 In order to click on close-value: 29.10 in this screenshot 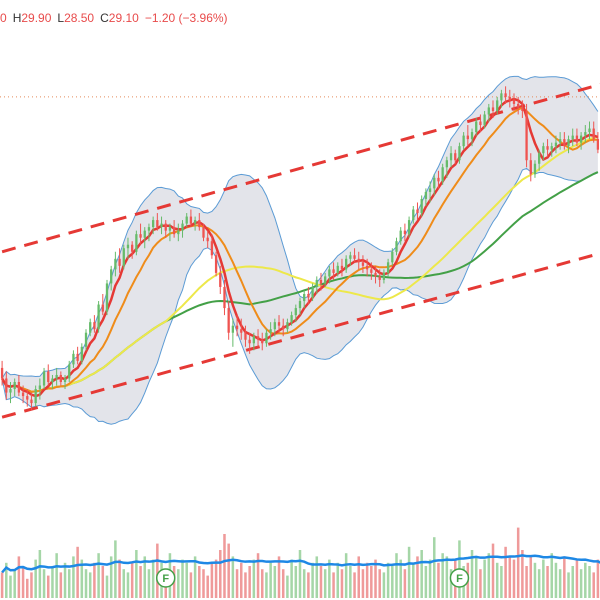, I will do `click(123, 18)`.